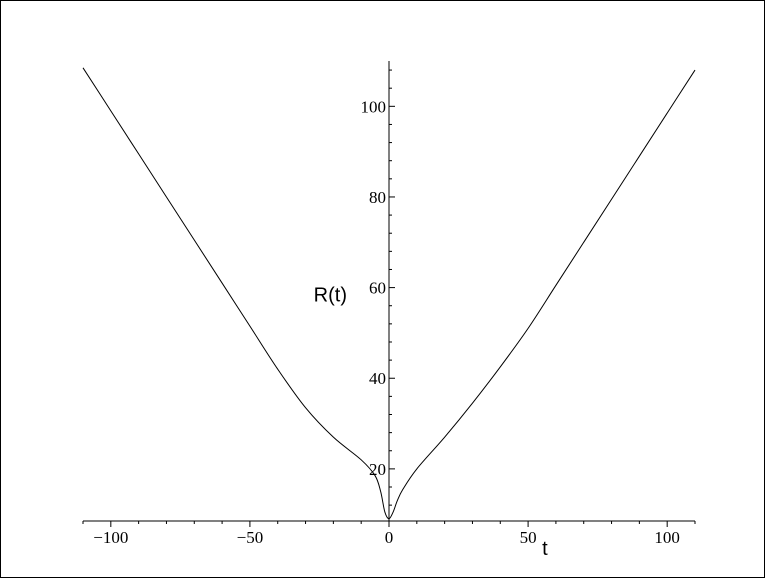  Describe the element at coordinates (377, 469) in the screenshot. I see `y-tick-label: 20` at that location.